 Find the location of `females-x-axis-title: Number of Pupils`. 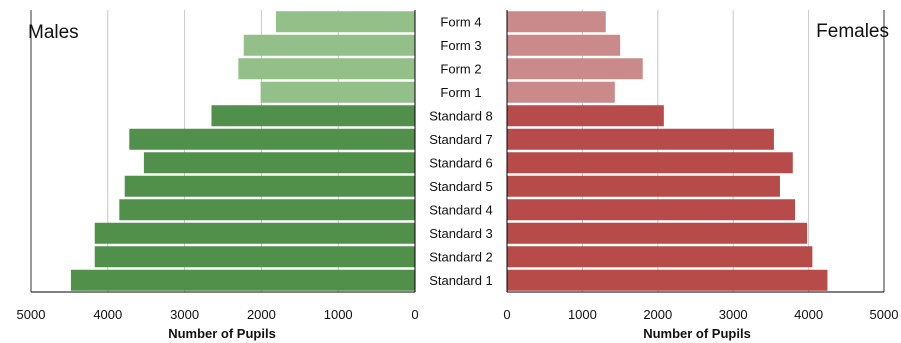

females-x-axis-title: Number of Pupils is located at coordinates (697, 333).